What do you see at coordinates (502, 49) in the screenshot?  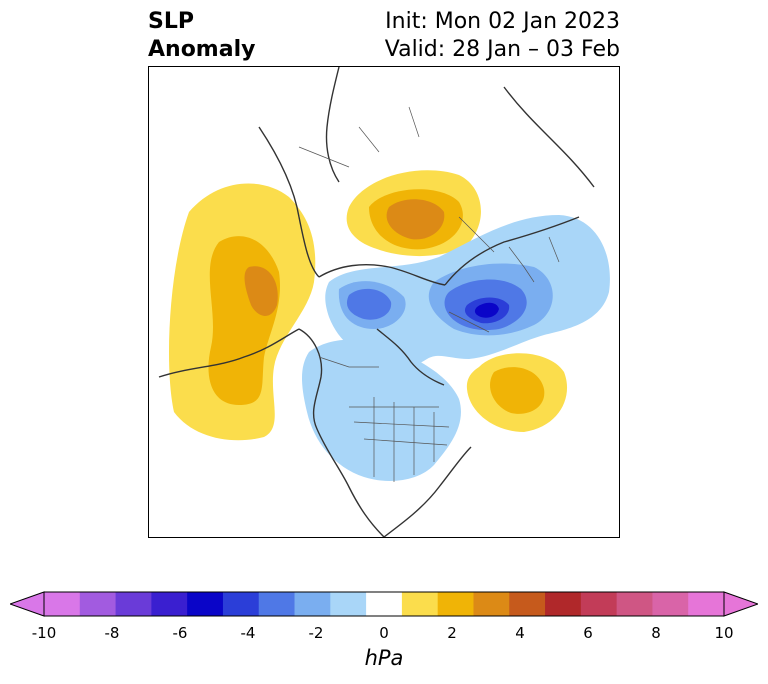 I see `valid-date: Valid: 28 Jan – 03 Feb` at bounding box center [502, 49].